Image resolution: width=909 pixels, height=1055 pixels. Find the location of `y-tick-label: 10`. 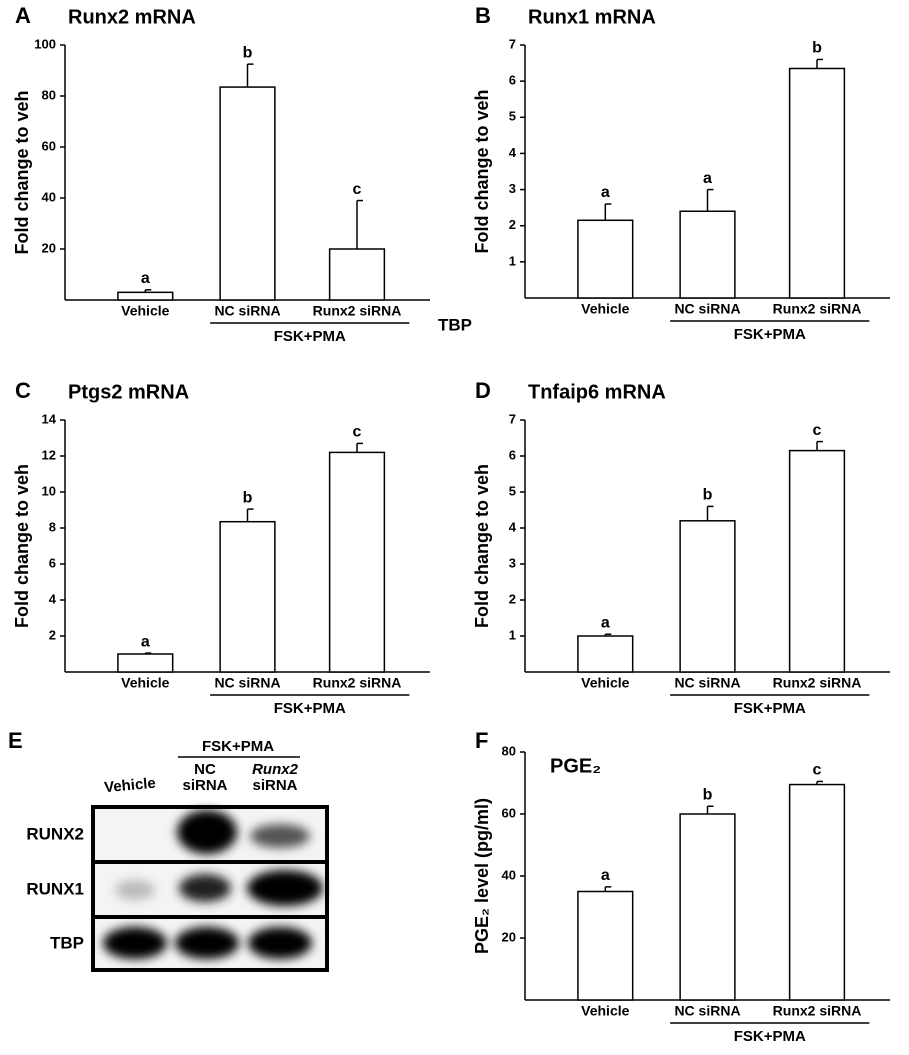

y-tick-label: 10 is located at coordinates (49, 490).